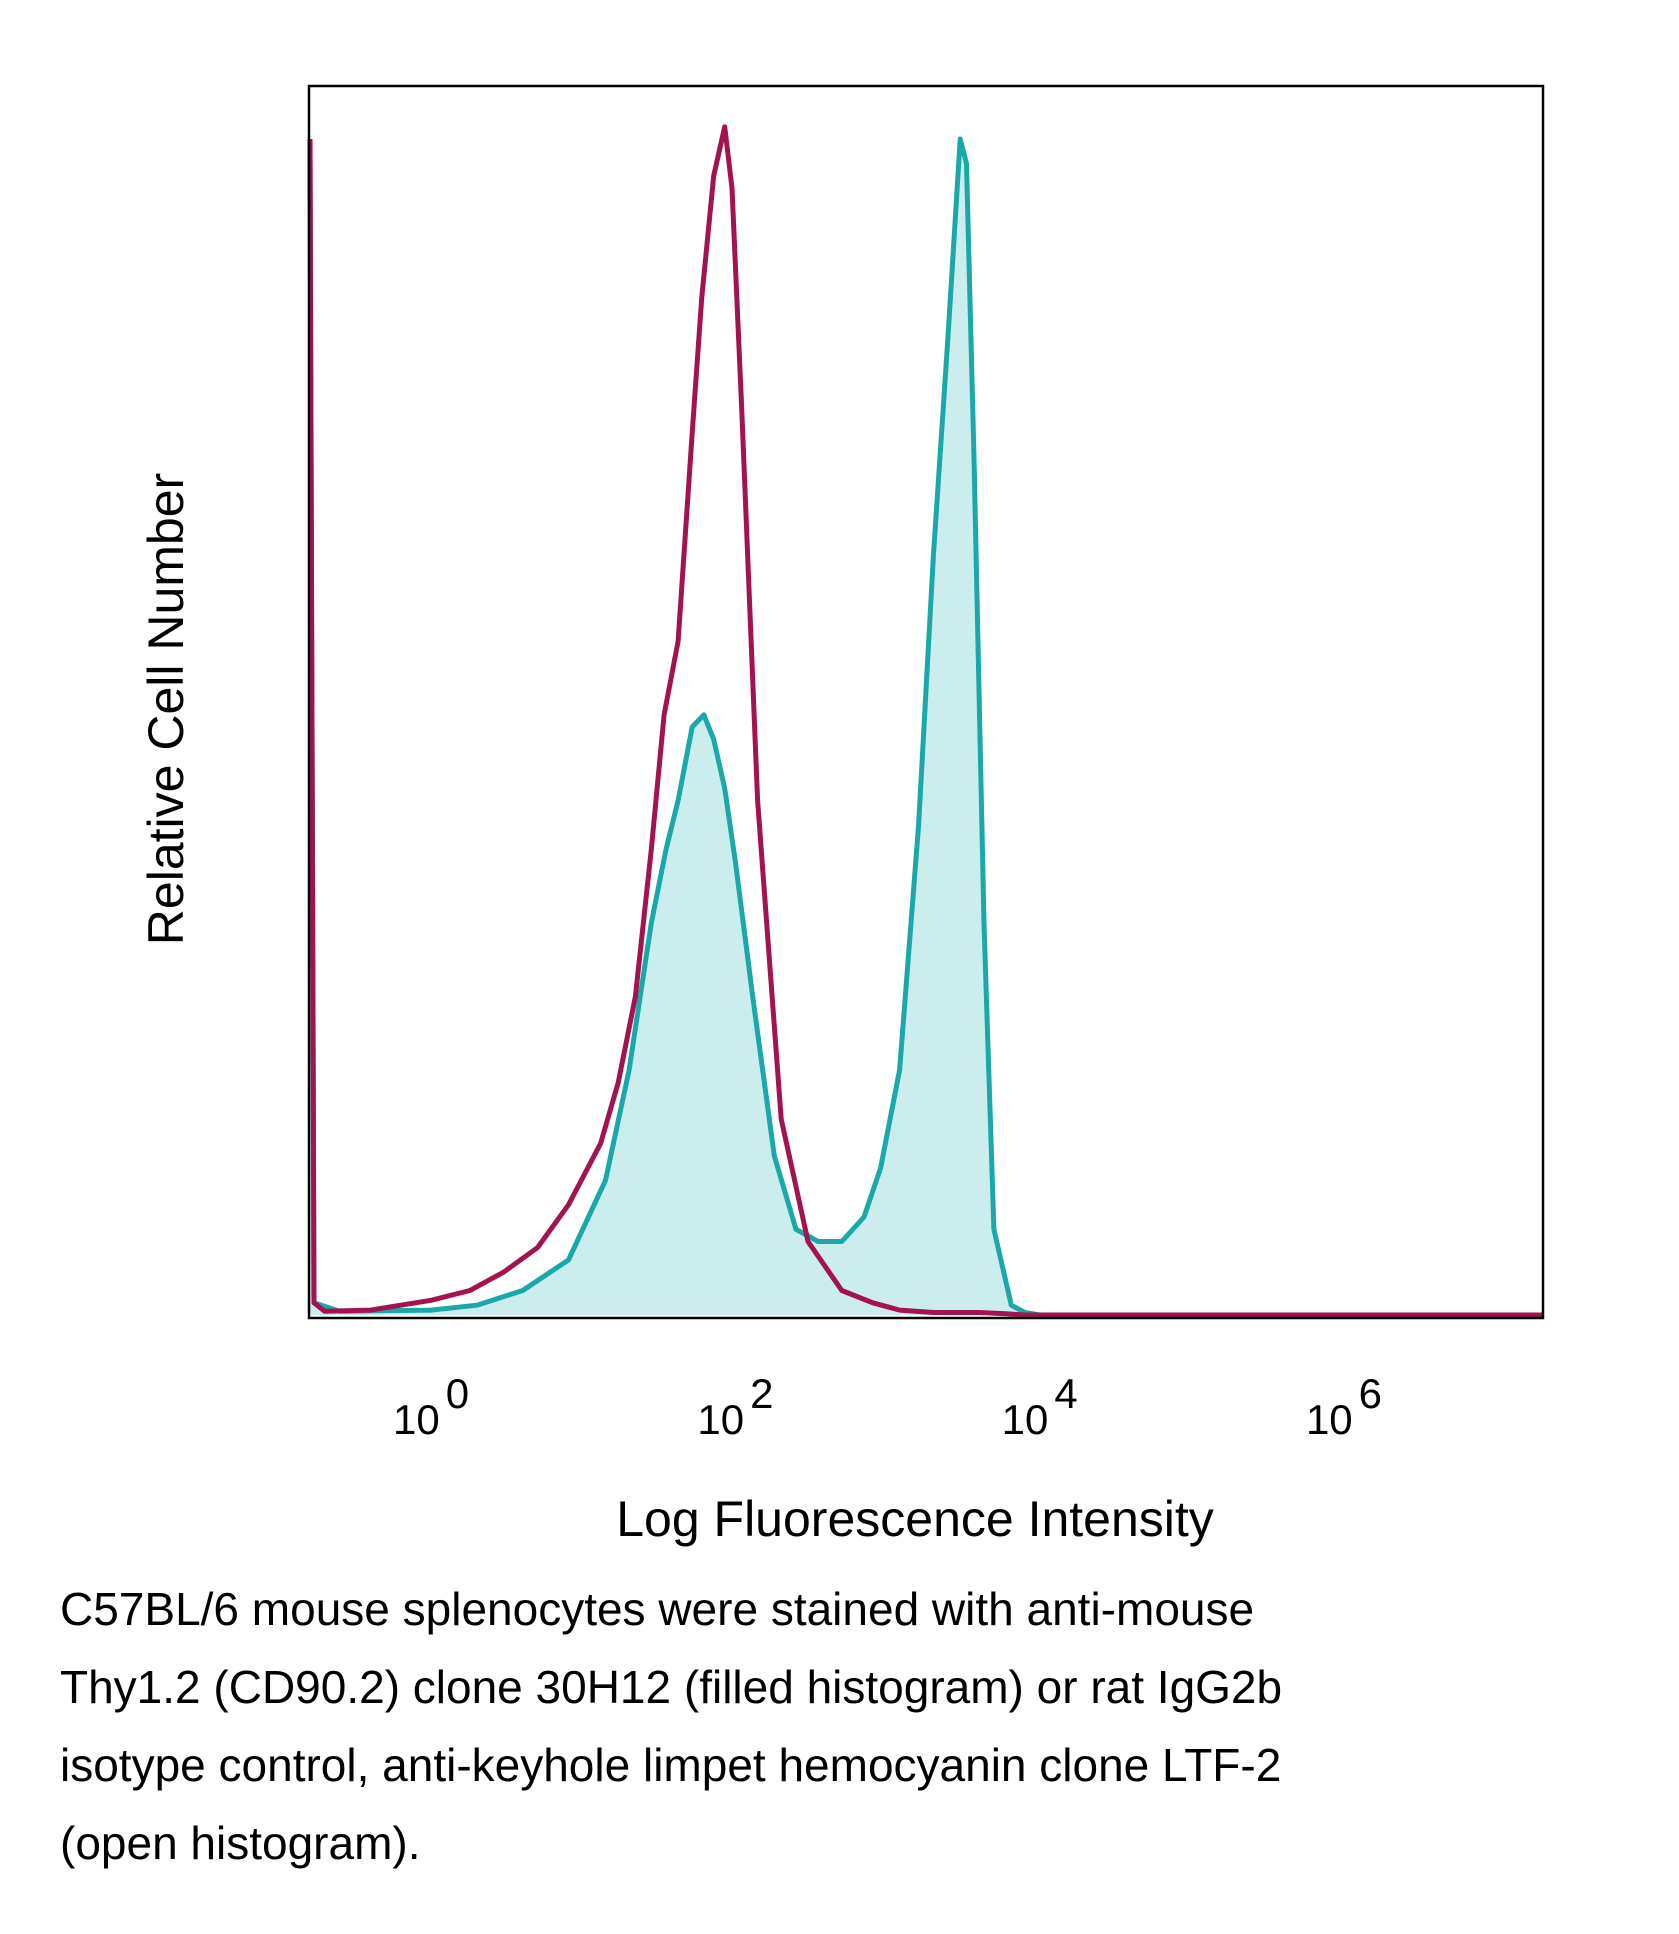 The width and height of the screenshot is (1679, 1934). What do you see at coordinates (166, 709) in the screenshot?
I see `y-axis-label: Relative Cell Number` at bounding box center [166, 709].